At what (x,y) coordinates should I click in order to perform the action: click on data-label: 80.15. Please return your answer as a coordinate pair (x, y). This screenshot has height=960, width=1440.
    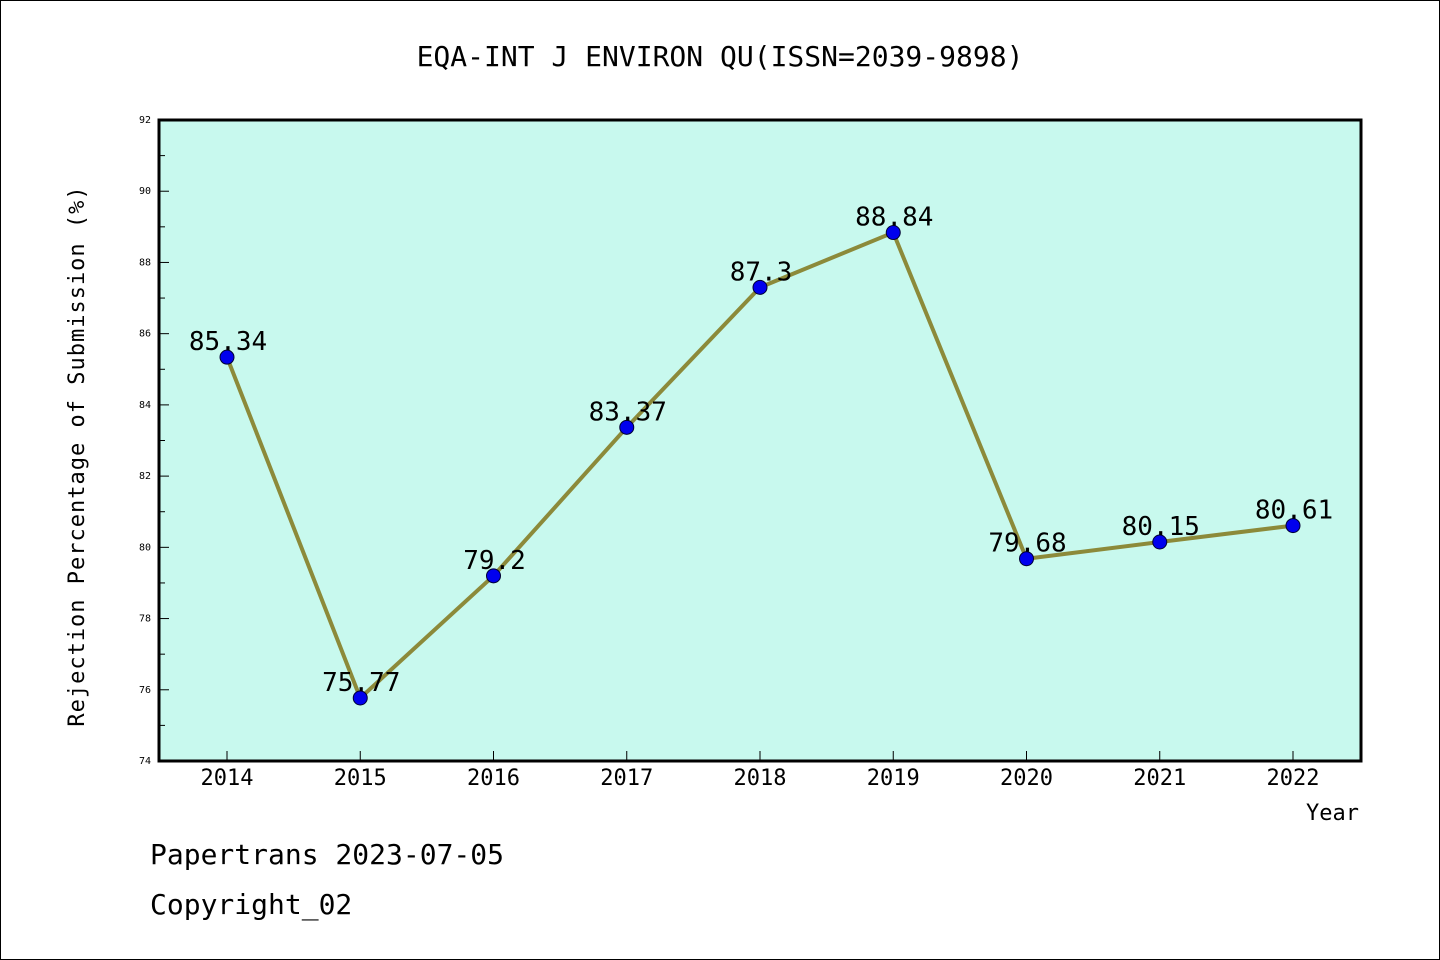
    Looking at the image, I should click on (1161, 527).